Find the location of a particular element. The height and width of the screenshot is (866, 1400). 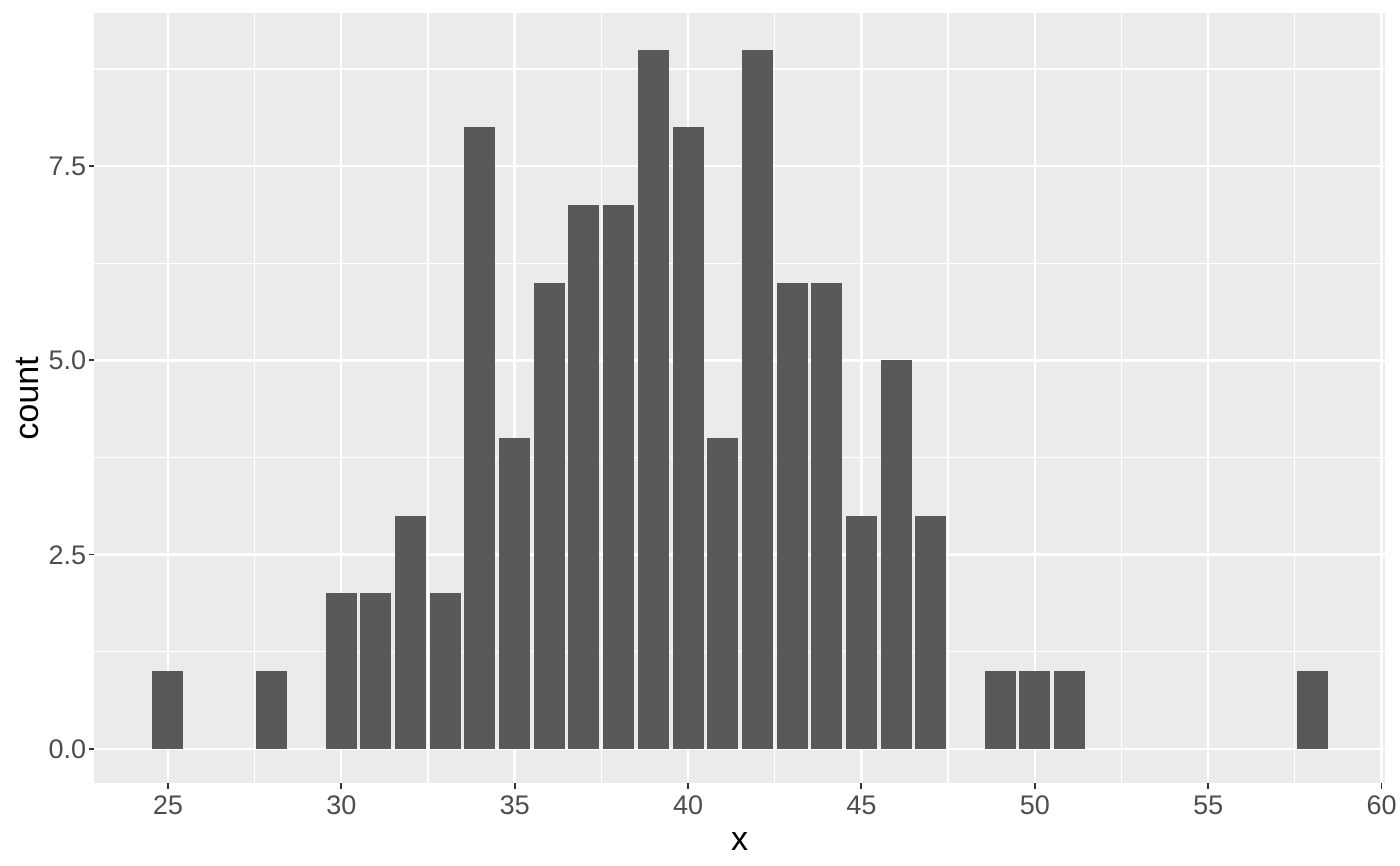

x-tick-label: 25 is located at coordinates (167, 805).